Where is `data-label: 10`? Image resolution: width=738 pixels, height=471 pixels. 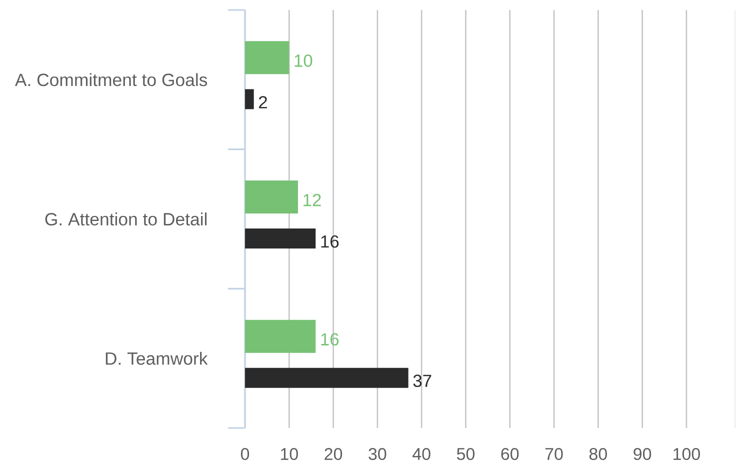 data-label: 10 is located at coordinates (303, 60).